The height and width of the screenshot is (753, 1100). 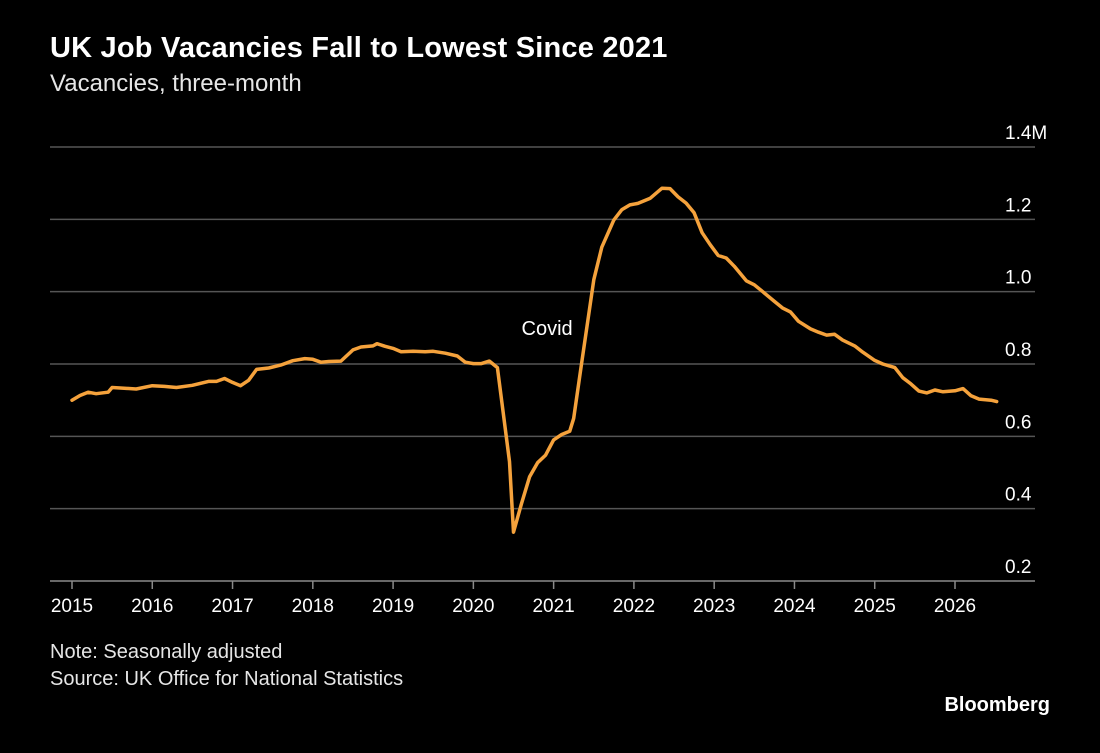 What do you see at coordinates (166, 652) in the screenshot?
I see `chart-note: Note: Seasonally adjusted` at bounding box center [166, 652].